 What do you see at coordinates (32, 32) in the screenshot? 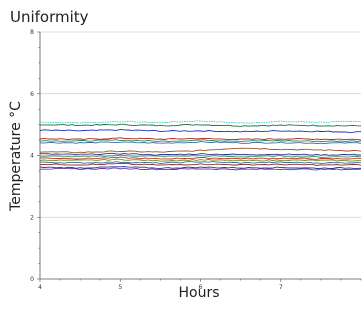
I see `y-tick-label: 8` at bounding box center [32, 32].